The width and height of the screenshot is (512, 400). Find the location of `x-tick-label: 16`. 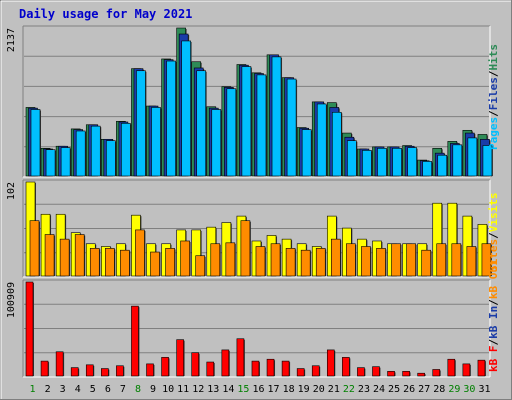

x-tick-label: 16 is located at coordinates (258, 389).